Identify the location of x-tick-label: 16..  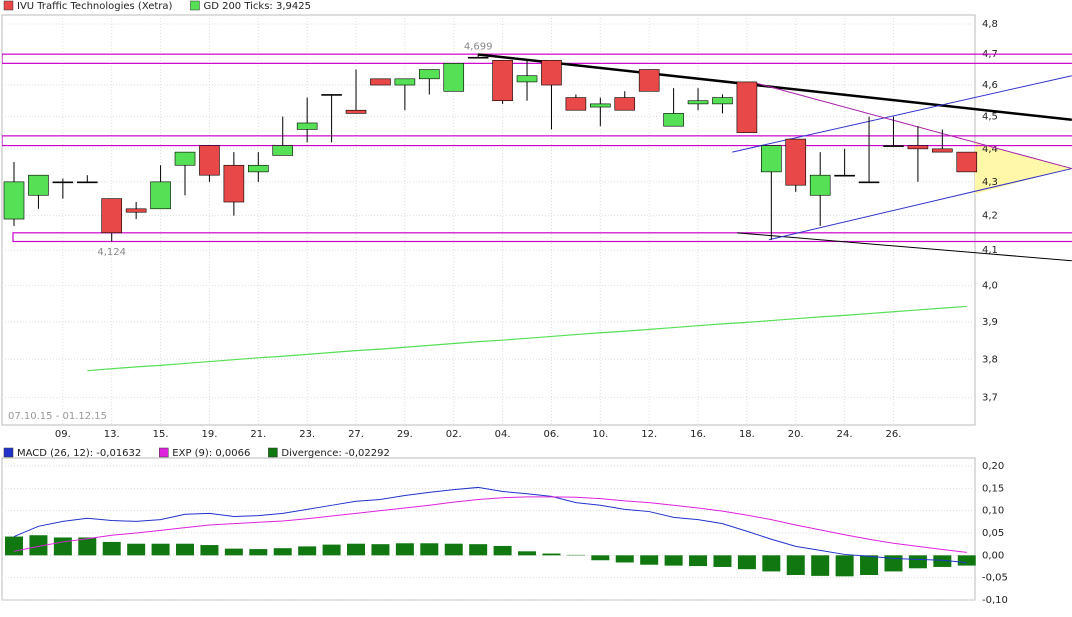
(698, 434).